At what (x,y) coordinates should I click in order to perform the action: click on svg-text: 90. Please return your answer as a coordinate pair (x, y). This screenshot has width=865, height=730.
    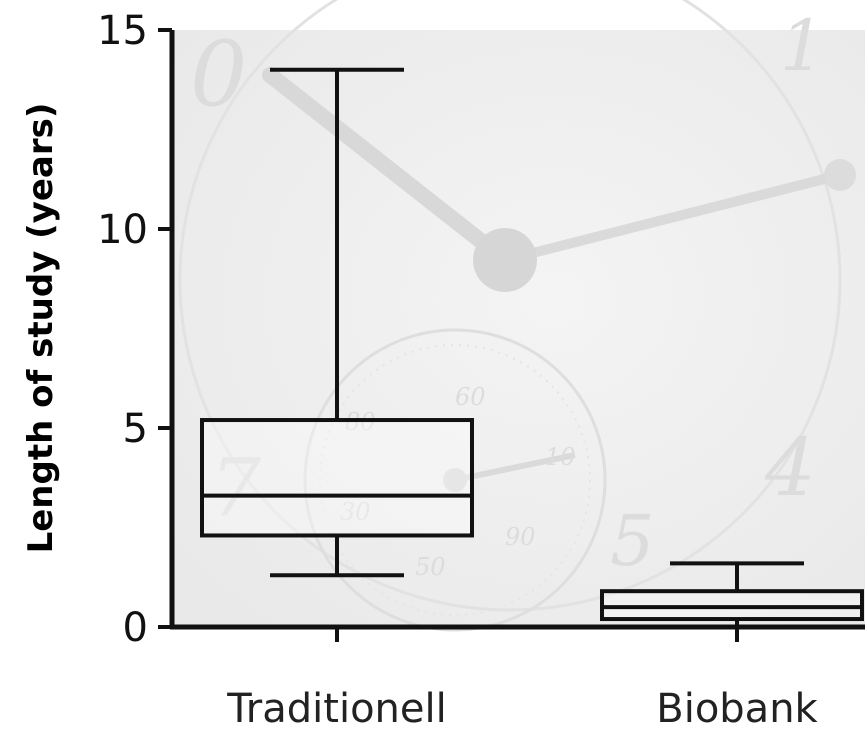
    Looking at the image, I should click on (520, 537).